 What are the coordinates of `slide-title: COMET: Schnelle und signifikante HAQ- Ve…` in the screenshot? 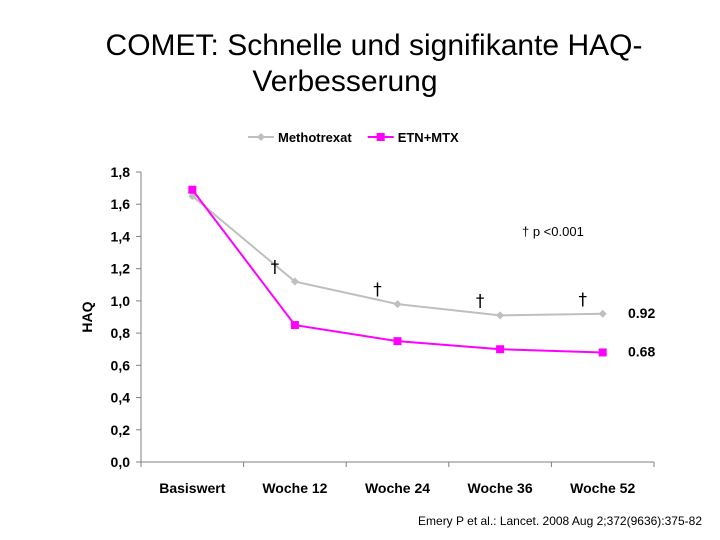 It's located at (360, 64).